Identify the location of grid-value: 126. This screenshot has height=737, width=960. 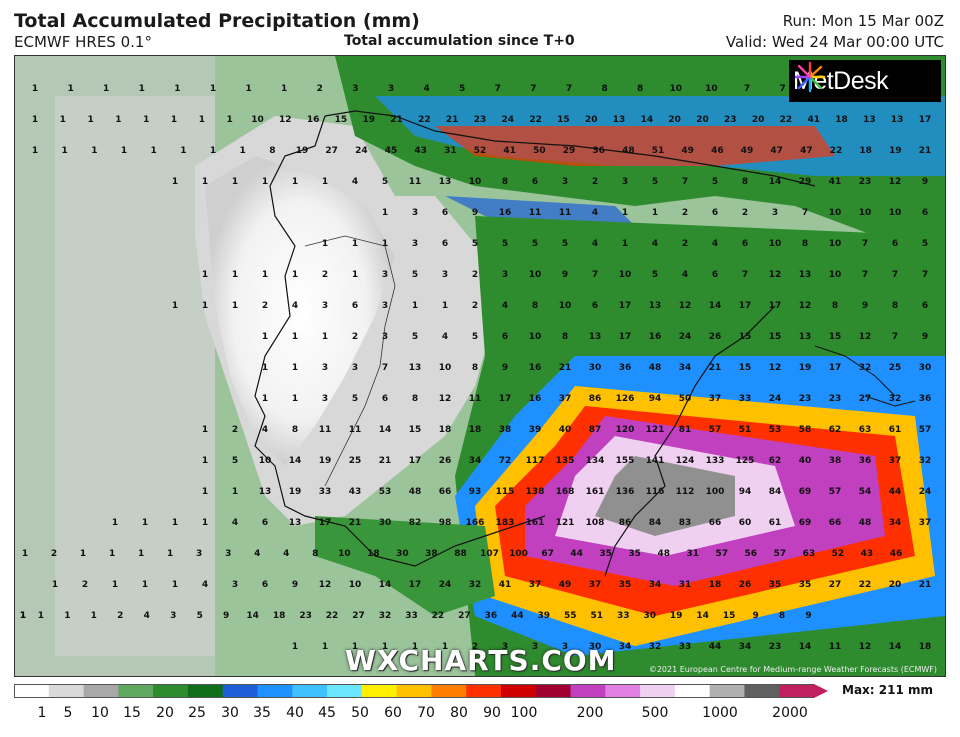
(625, 399).